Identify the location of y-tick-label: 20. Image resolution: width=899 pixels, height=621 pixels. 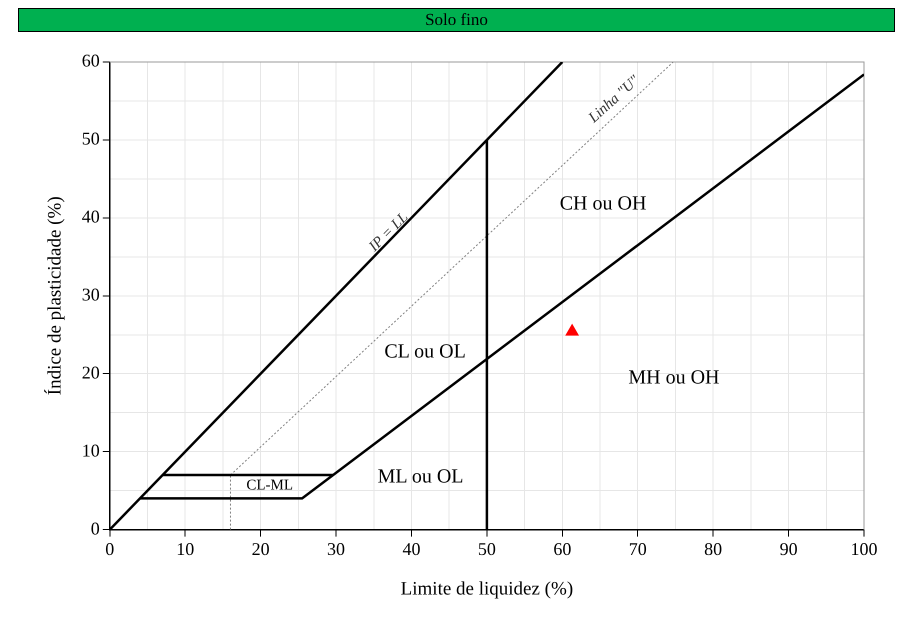
(91, 372).